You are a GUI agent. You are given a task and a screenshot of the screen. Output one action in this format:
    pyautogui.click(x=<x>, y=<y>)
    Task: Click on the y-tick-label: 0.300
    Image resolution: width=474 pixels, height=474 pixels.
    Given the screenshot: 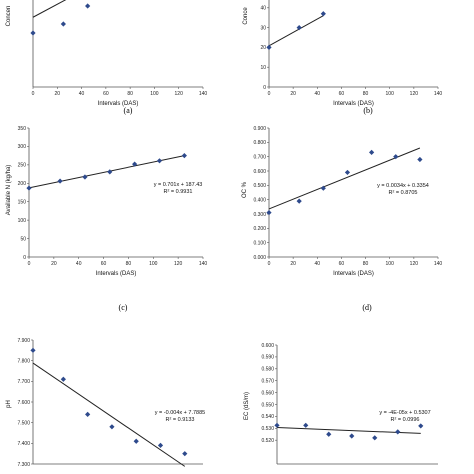 What is the action you would take?
    pyautogui.click(x=259, y=215)
    